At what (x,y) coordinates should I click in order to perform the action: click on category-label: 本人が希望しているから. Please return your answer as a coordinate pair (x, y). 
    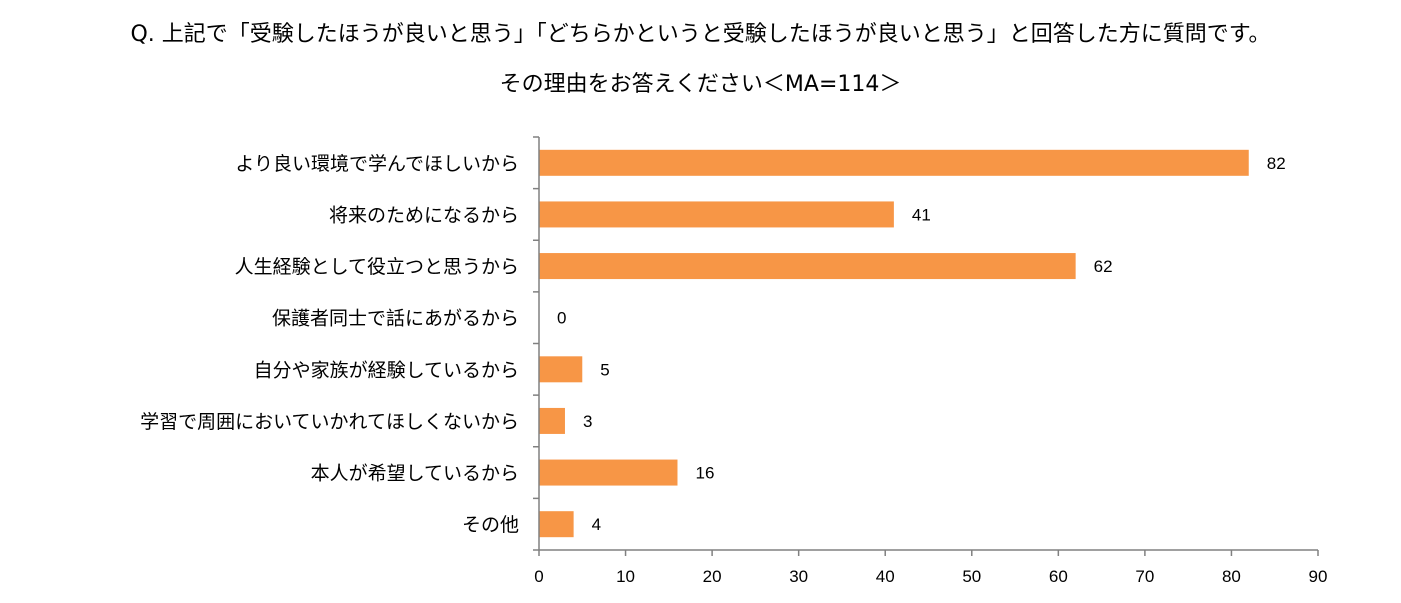
    Looking at the image, I should click on (415, 474).